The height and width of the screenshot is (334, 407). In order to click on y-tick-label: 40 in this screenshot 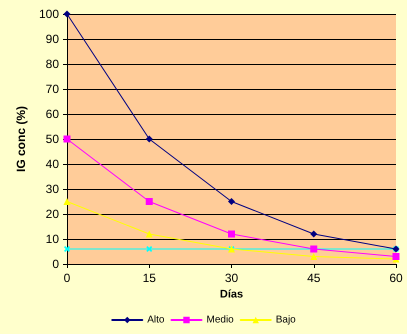, I will do `click(53, 164)`.